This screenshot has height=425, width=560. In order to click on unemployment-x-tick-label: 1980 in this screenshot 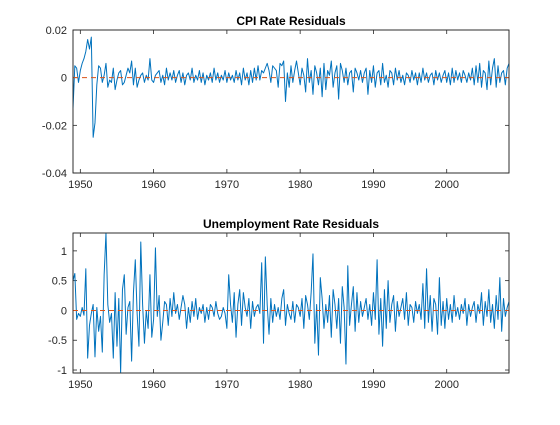, I will do `click(300, 385)`.